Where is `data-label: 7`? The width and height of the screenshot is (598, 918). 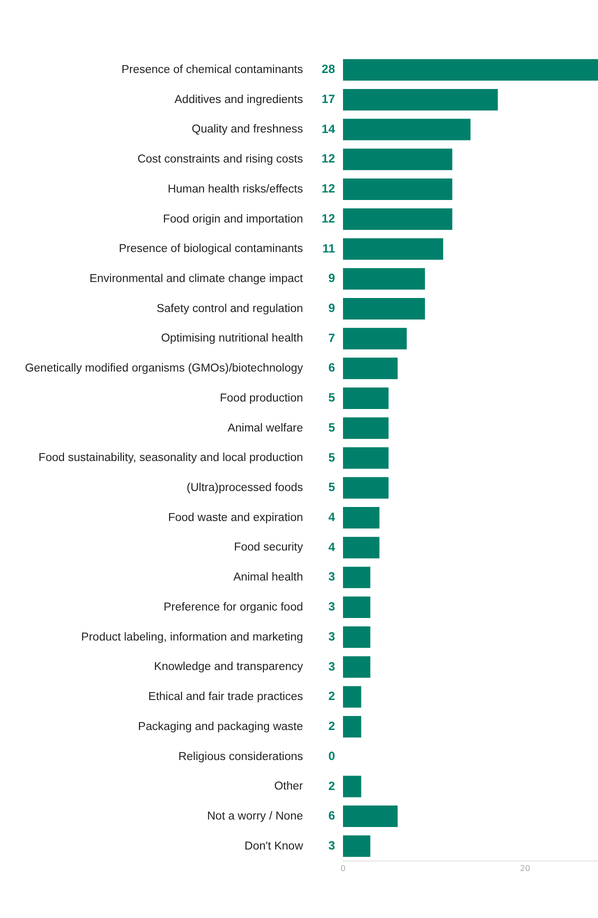 data-label: 7 is located at coordinates (332, 337).